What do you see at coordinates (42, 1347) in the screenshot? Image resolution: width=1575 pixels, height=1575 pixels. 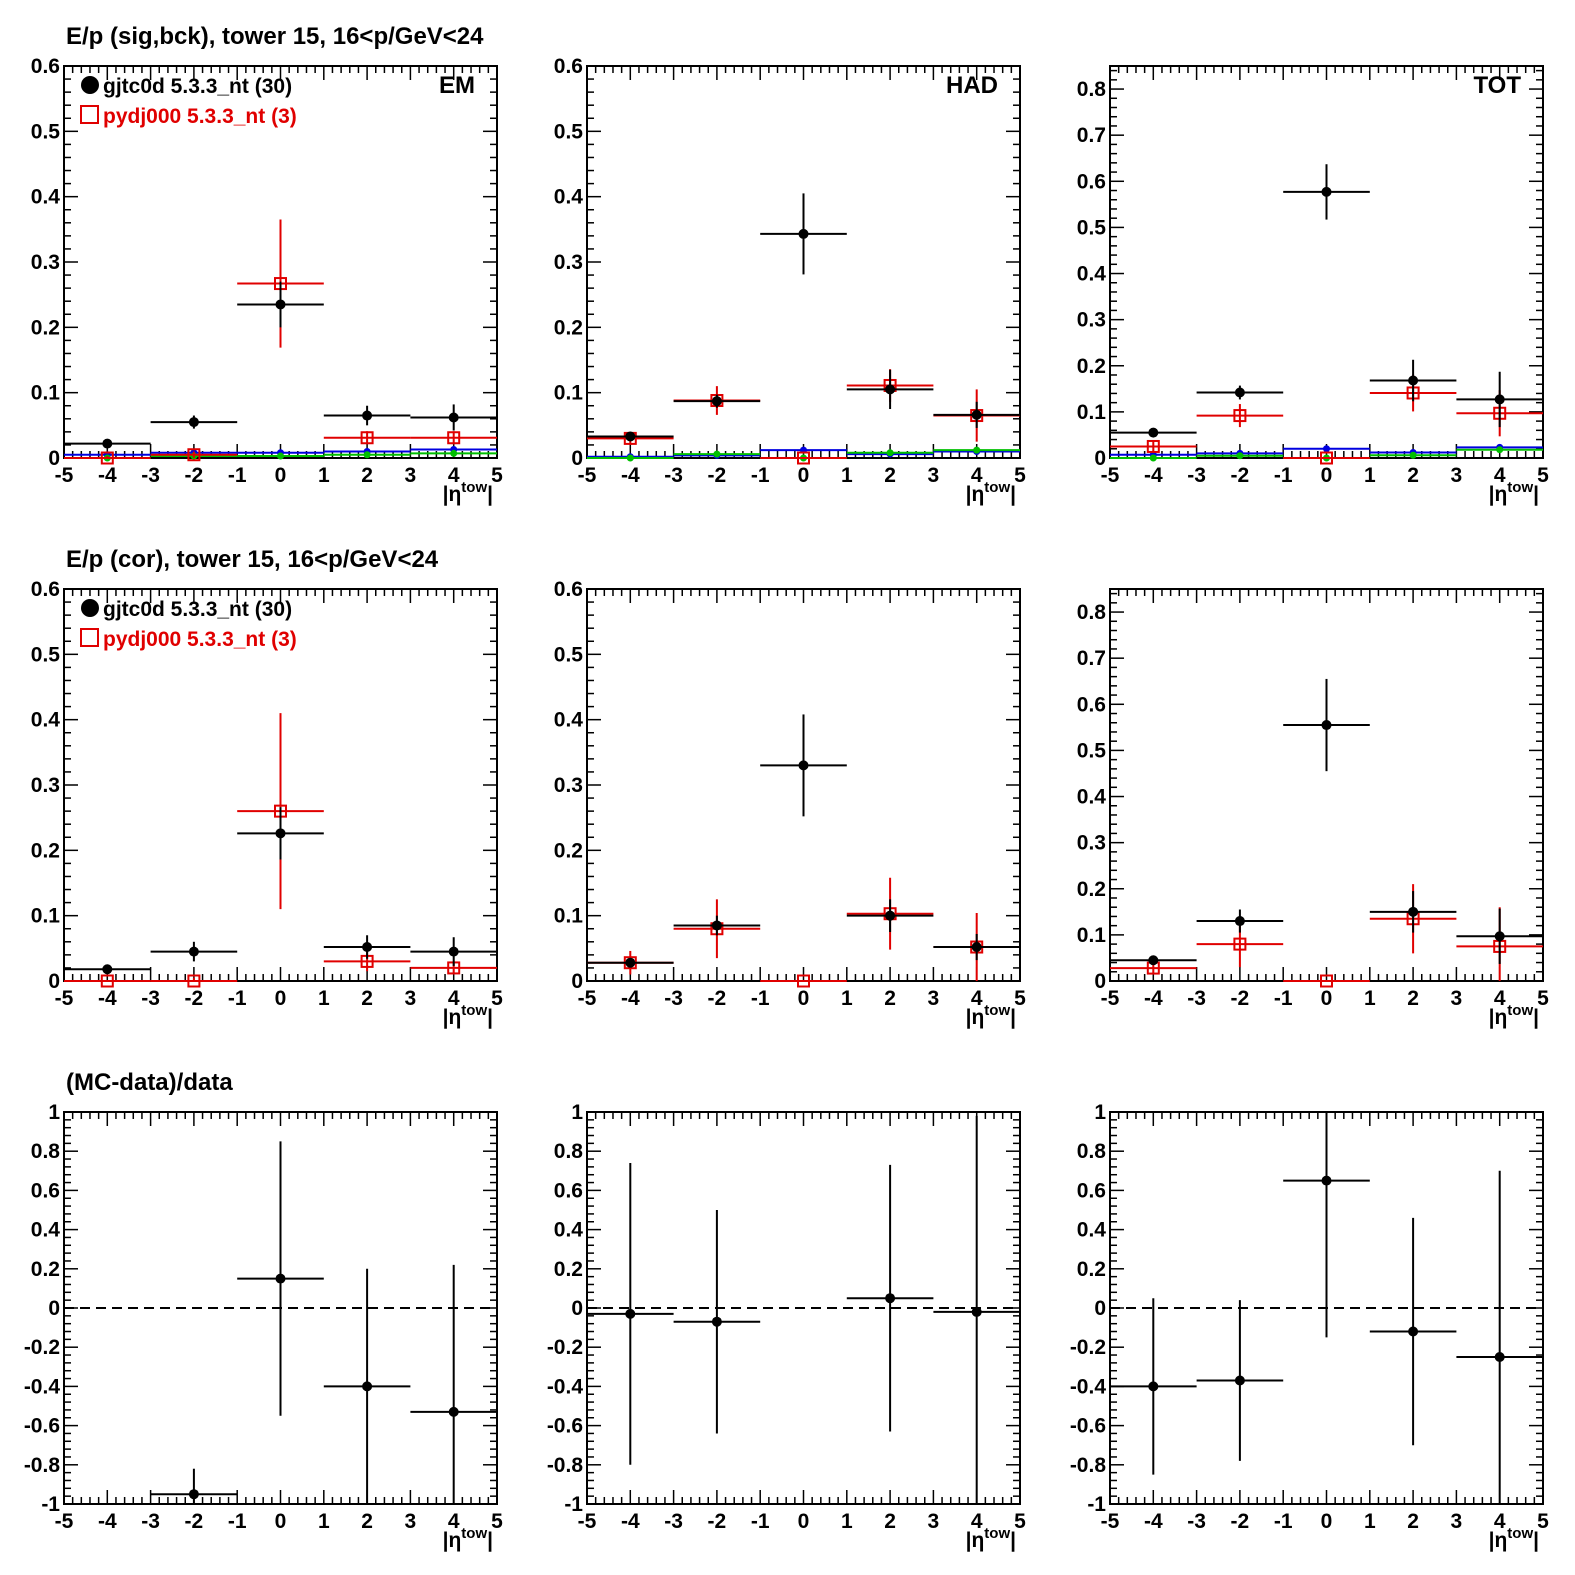 I see `y-tick-label: -0.2` at bounding box center [42, 1347].